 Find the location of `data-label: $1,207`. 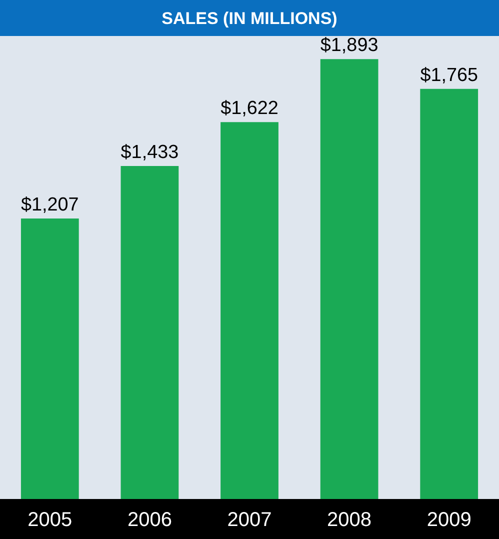

data-label: $1,207 is located at coordinates (49, 205).